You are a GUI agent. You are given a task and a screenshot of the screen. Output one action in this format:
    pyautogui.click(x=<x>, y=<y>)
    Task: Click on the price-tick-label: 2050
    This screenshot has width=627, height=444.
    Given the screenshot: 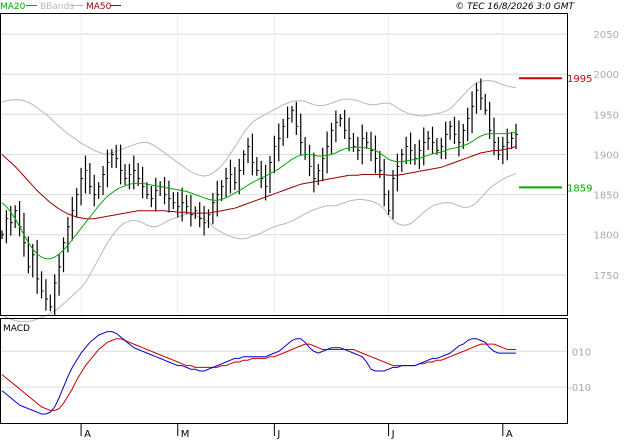 What is the action you would take?
    pyautogui.click(x=606, y=35)
    